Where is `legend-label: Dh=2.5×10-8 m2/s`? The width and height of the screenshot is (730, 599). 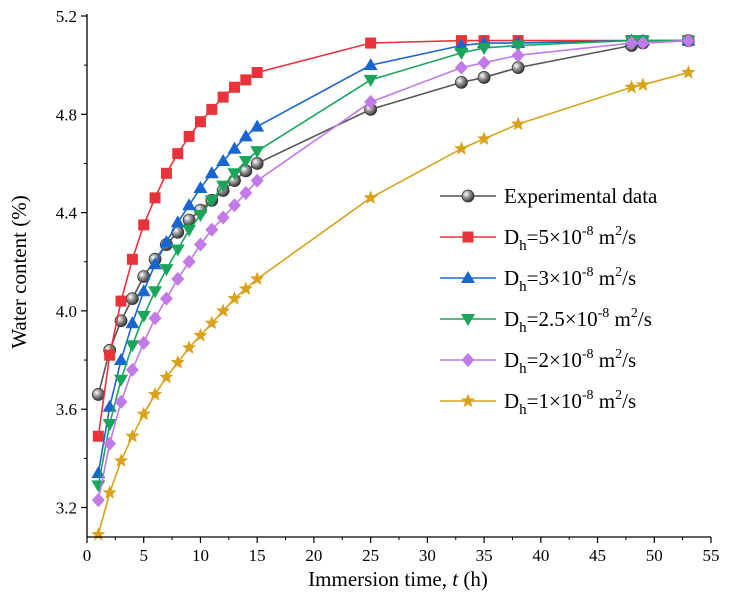
legend-label: Dh=2.5×10-8 m2/s is located at coordinates (578, 321).